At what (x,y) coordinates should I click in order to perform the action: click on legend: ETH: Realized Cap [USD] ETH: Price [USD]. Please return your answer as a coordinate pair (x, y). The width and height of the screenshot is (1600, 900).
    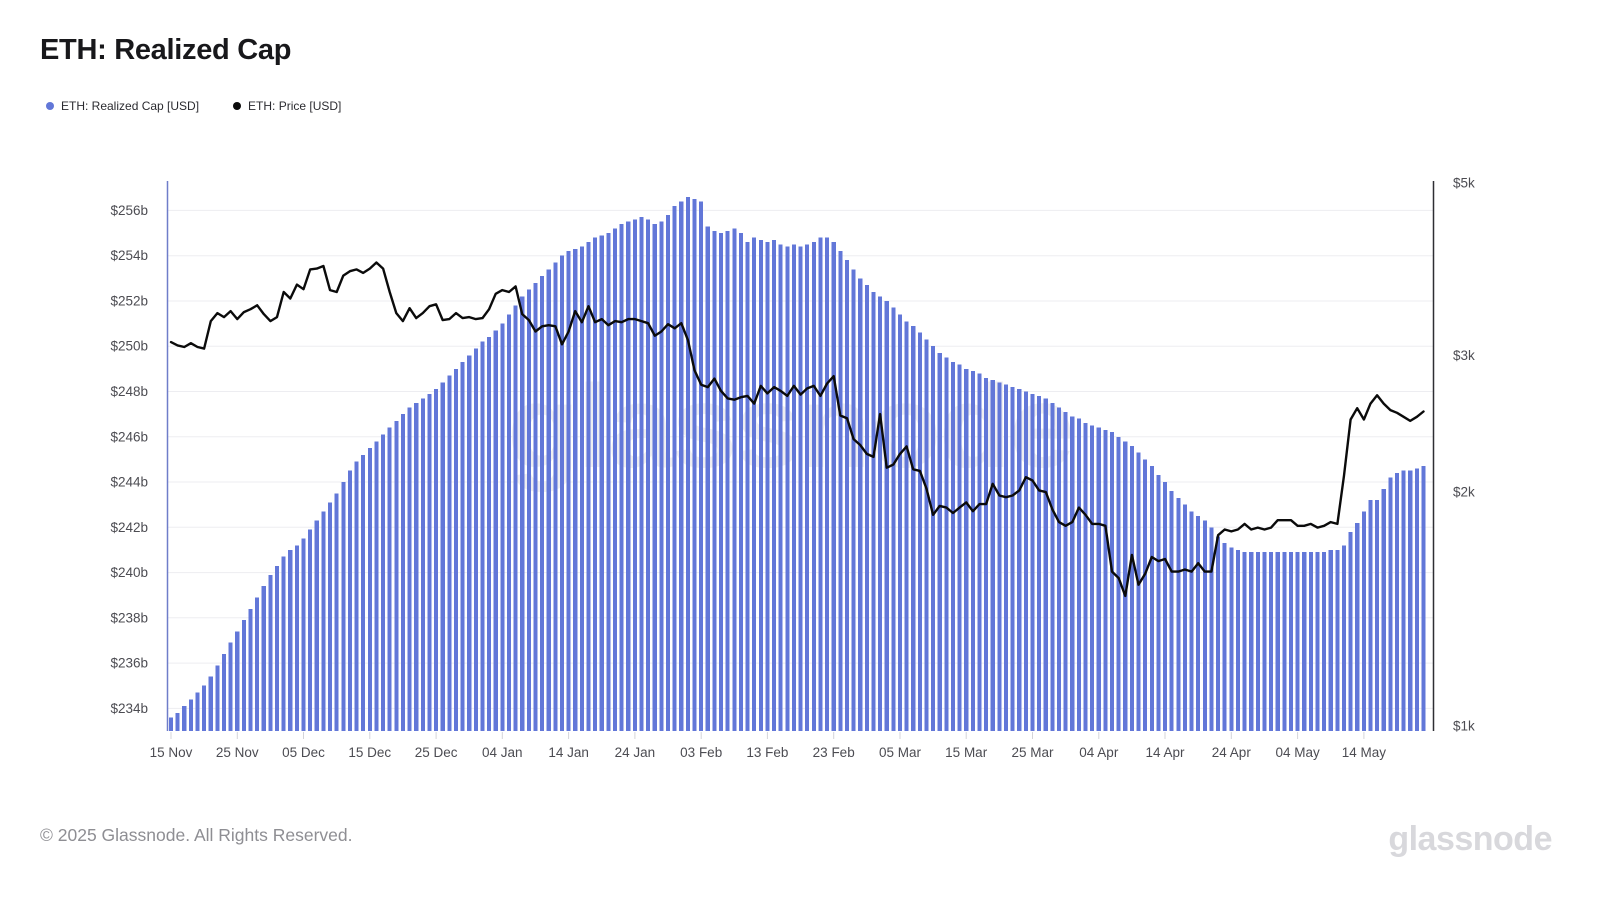
    Looking at the image, I should click on (193, 106).